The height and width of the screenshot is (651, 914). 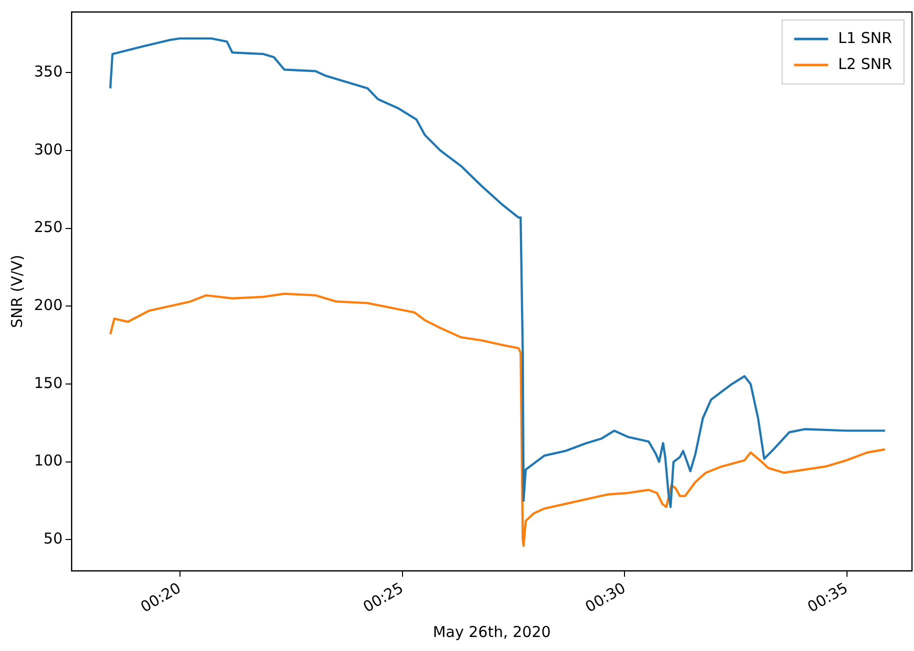 I want to click on legend-label: L1 SNR, so click(x=865, y=37).